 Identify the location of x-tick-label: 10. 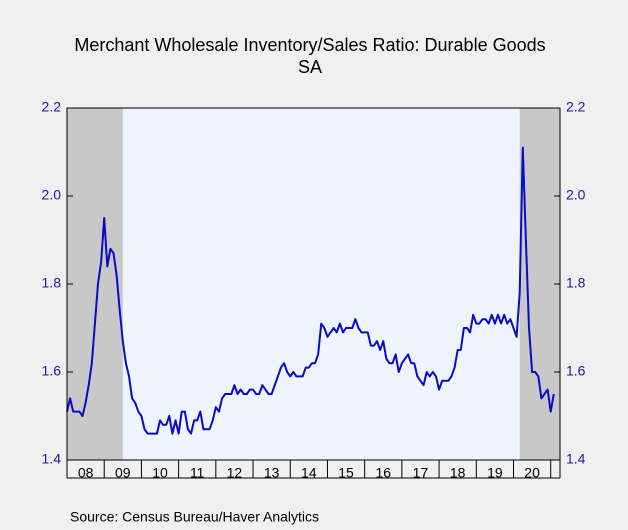
(160, 473).